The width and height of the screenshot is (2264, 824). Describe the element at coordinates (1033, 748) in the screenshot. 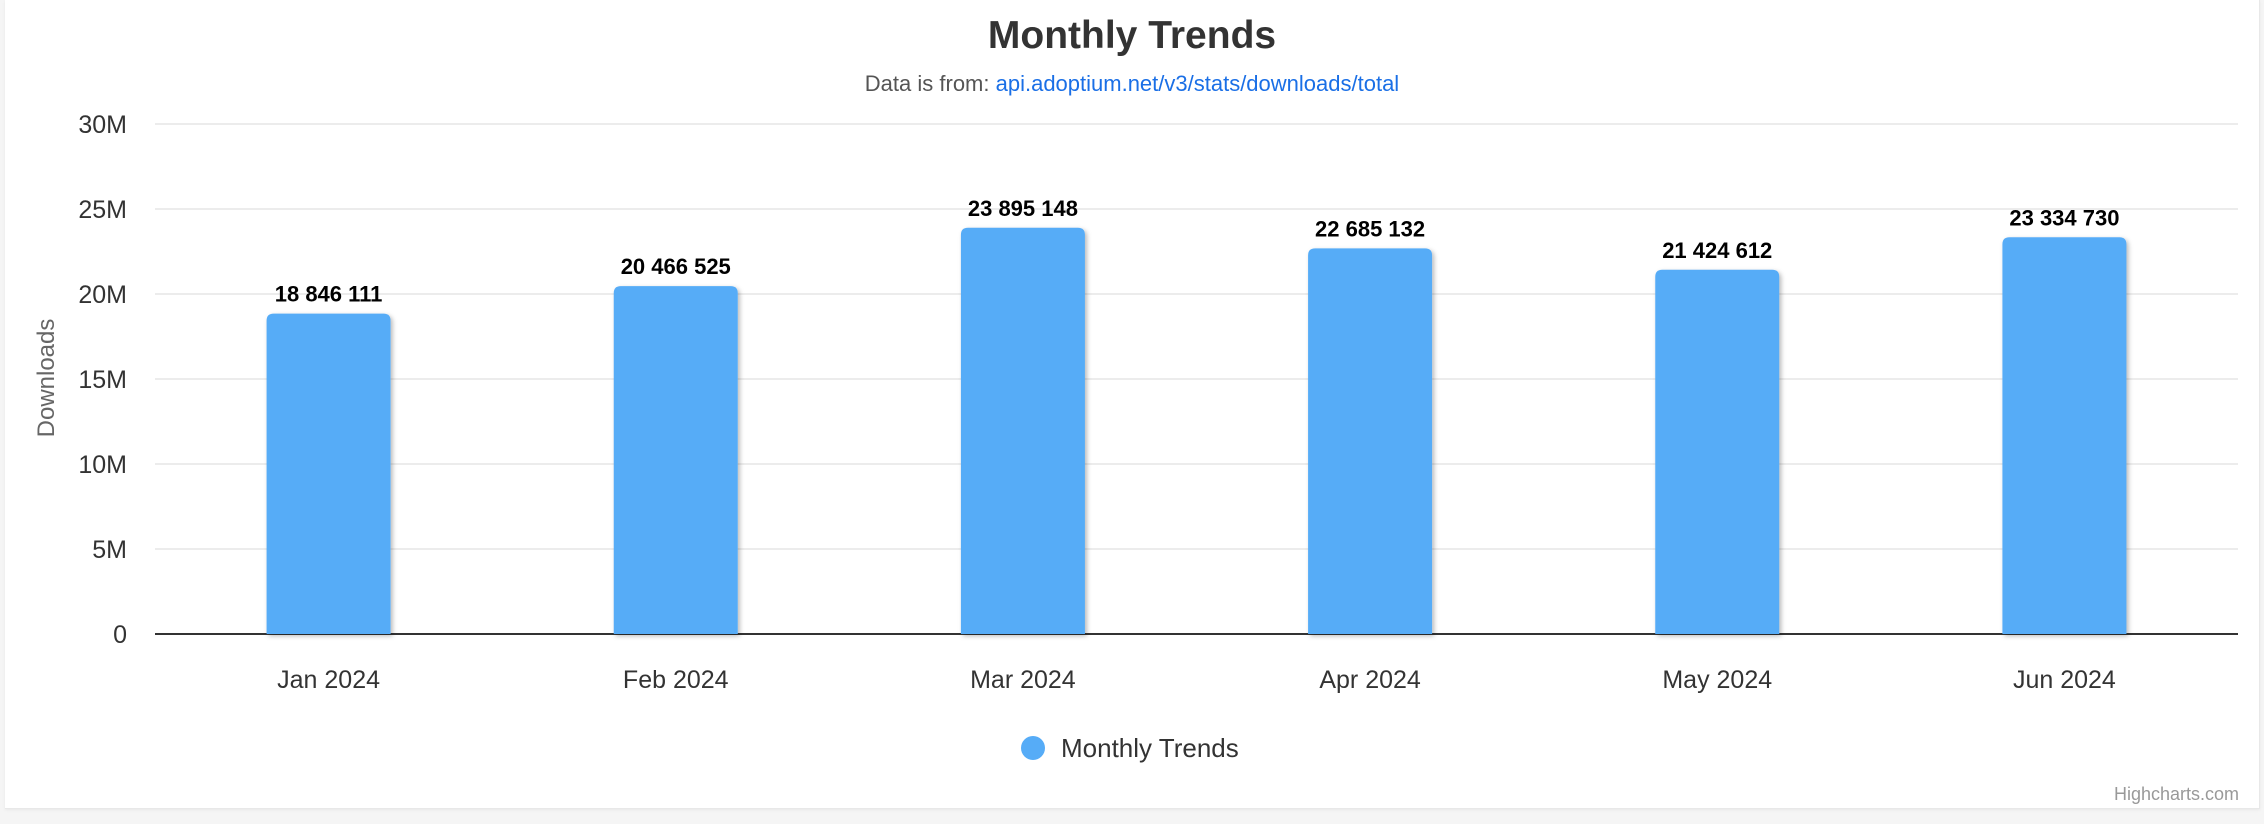

I see `legend-marker-icon` at that location.